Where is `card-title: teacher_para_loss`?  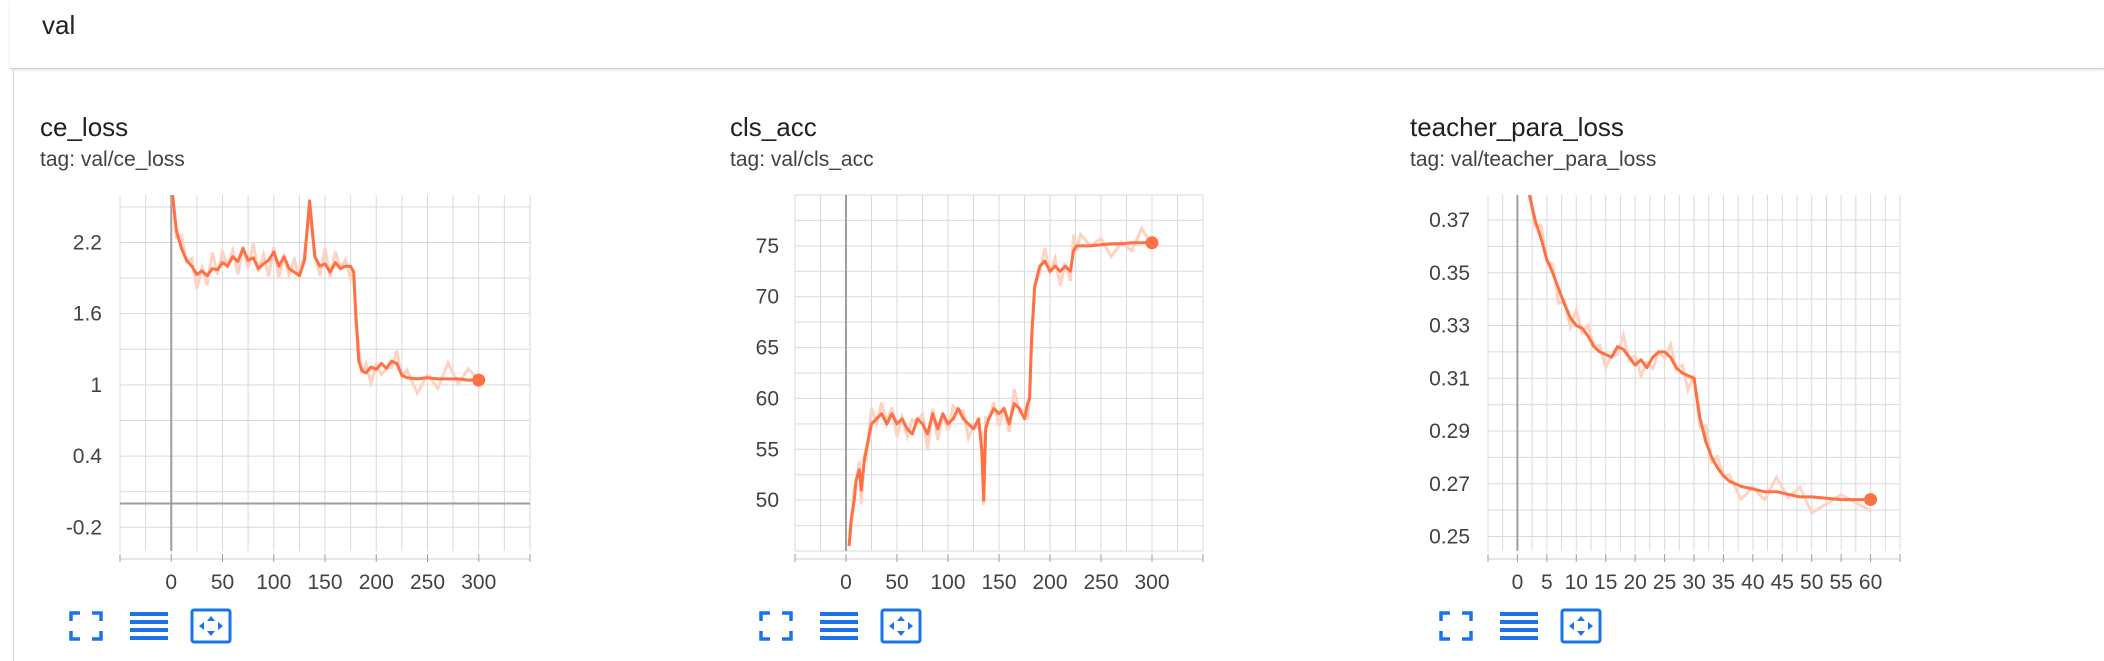
card-title: teacher_para_loss is located at coordinates (1517, 127).